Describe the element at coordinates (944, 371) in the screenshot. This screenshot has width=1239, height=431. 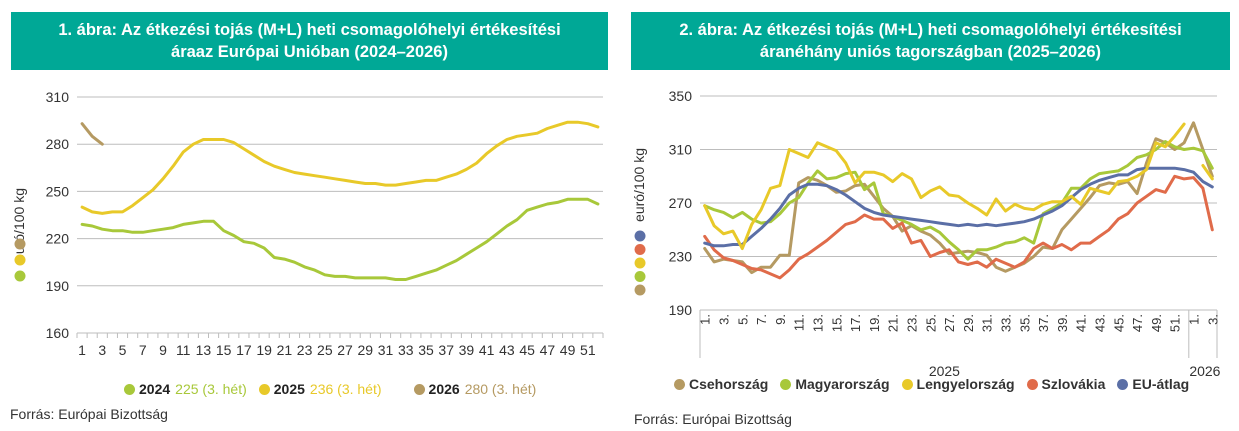
I see `year-label-2025: 2025` at that location.